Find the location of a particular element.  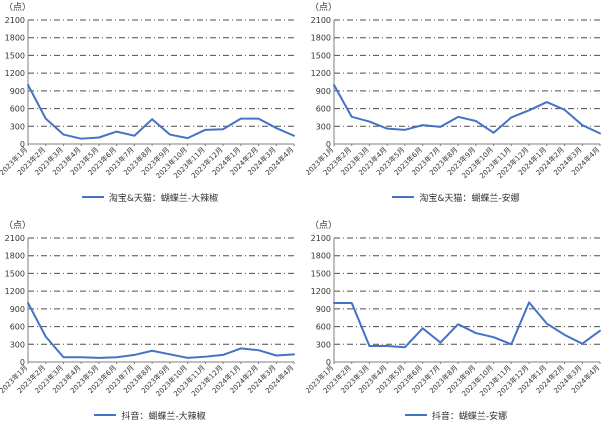

legend: 抖音：蝴蝶兰-安娜 is located at coordinates (456, 415).